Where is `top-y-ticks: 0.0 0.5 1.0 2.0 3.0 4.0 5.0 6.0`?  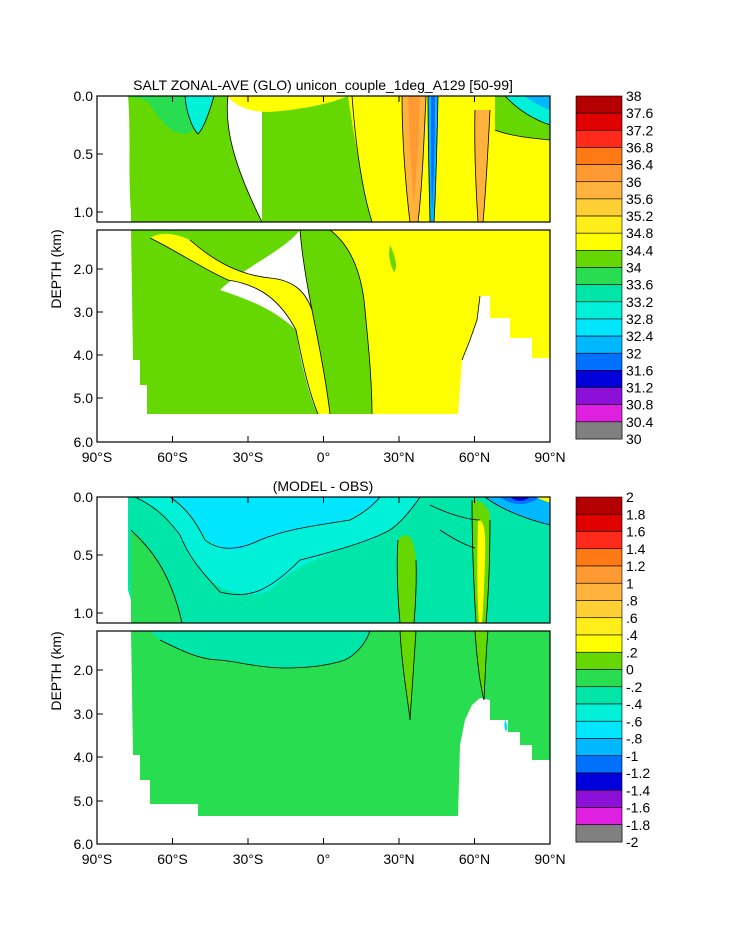 top-y-ticks: 0.0 0.5 1.0 2.0 3.0 4.0 5.0 6.0 is located at coordinates (88, 269).